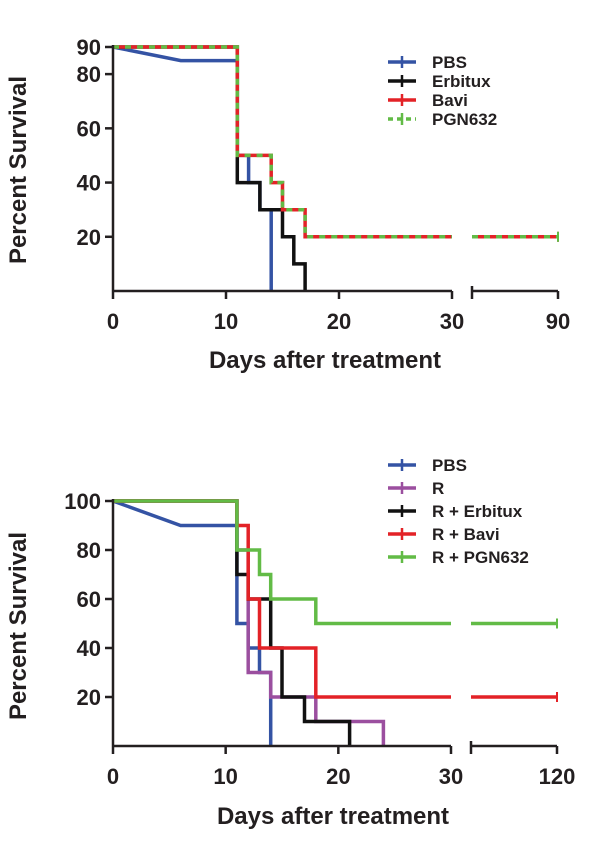 This screenshot has height=851, width=600. I want to click on legend-entry: R + PGN632, so click(458, 557).